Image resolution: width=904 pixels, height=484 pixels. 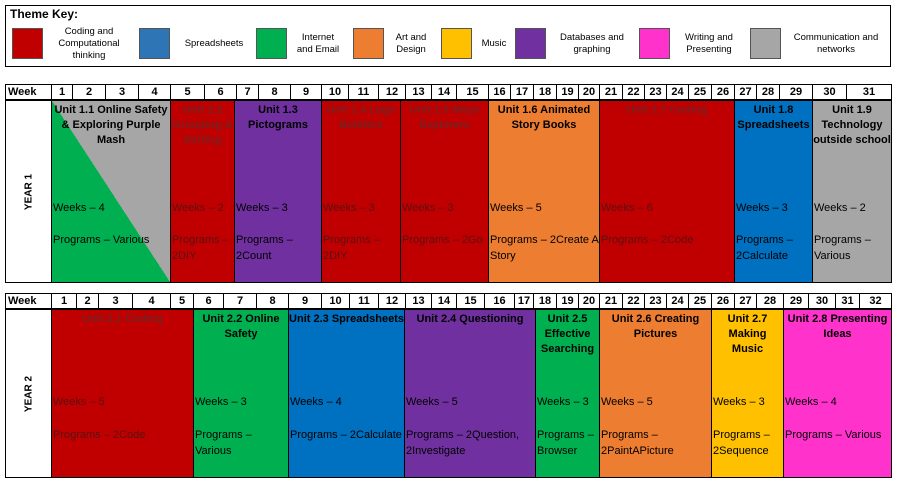 I want to click on unit-title: Unit 1.3 Pictograms, so click(x=278, y=117).